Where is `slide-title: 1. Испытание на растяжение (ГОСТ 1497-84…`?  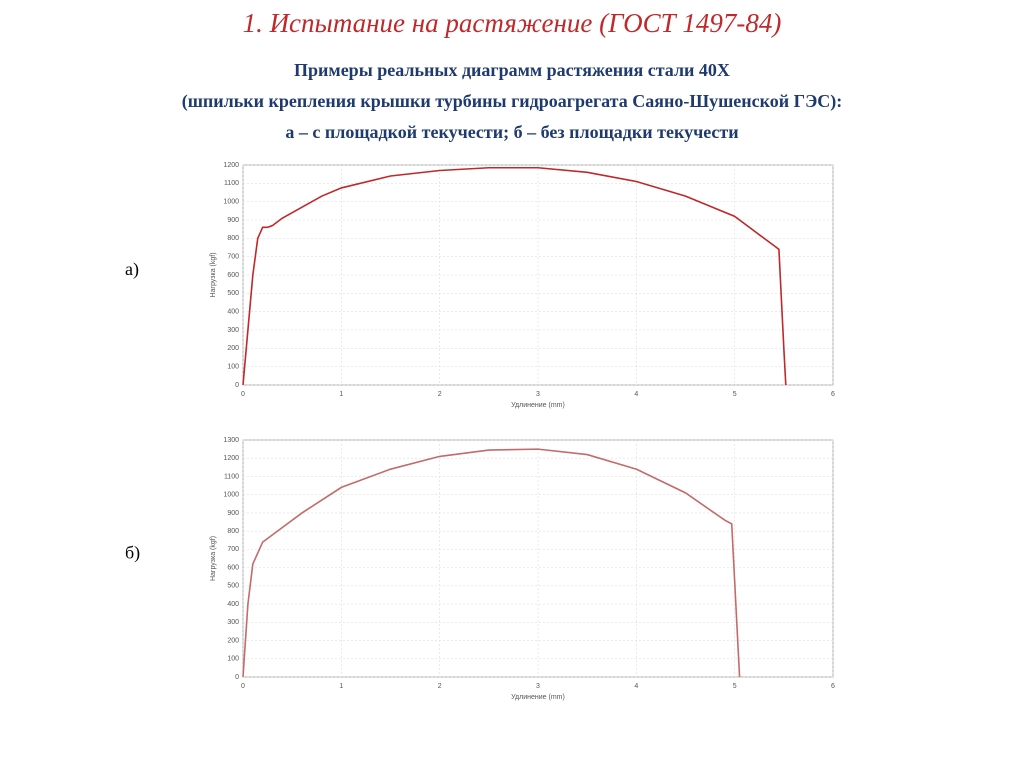 slide-title: 1. Испытание на растяжение (ГОСТ 1497-84… is located at coordinates (512, 23).